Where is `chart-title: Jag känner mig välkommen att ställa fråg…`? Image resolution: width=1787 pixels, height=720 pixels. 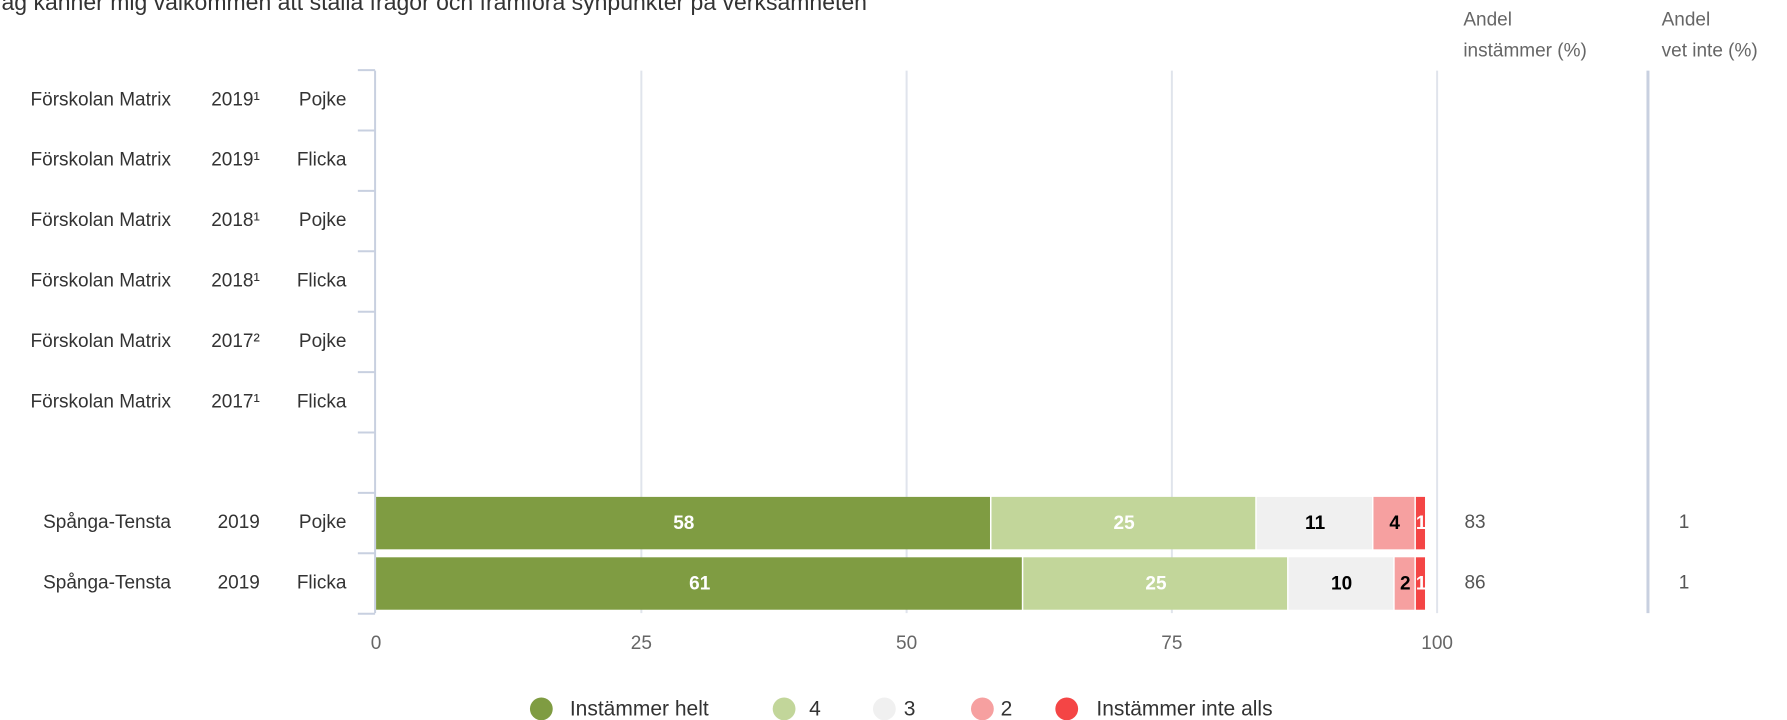 chart-title: Jag känner mig välkommen att ställa fråg… is located at coordinates (433, 7).